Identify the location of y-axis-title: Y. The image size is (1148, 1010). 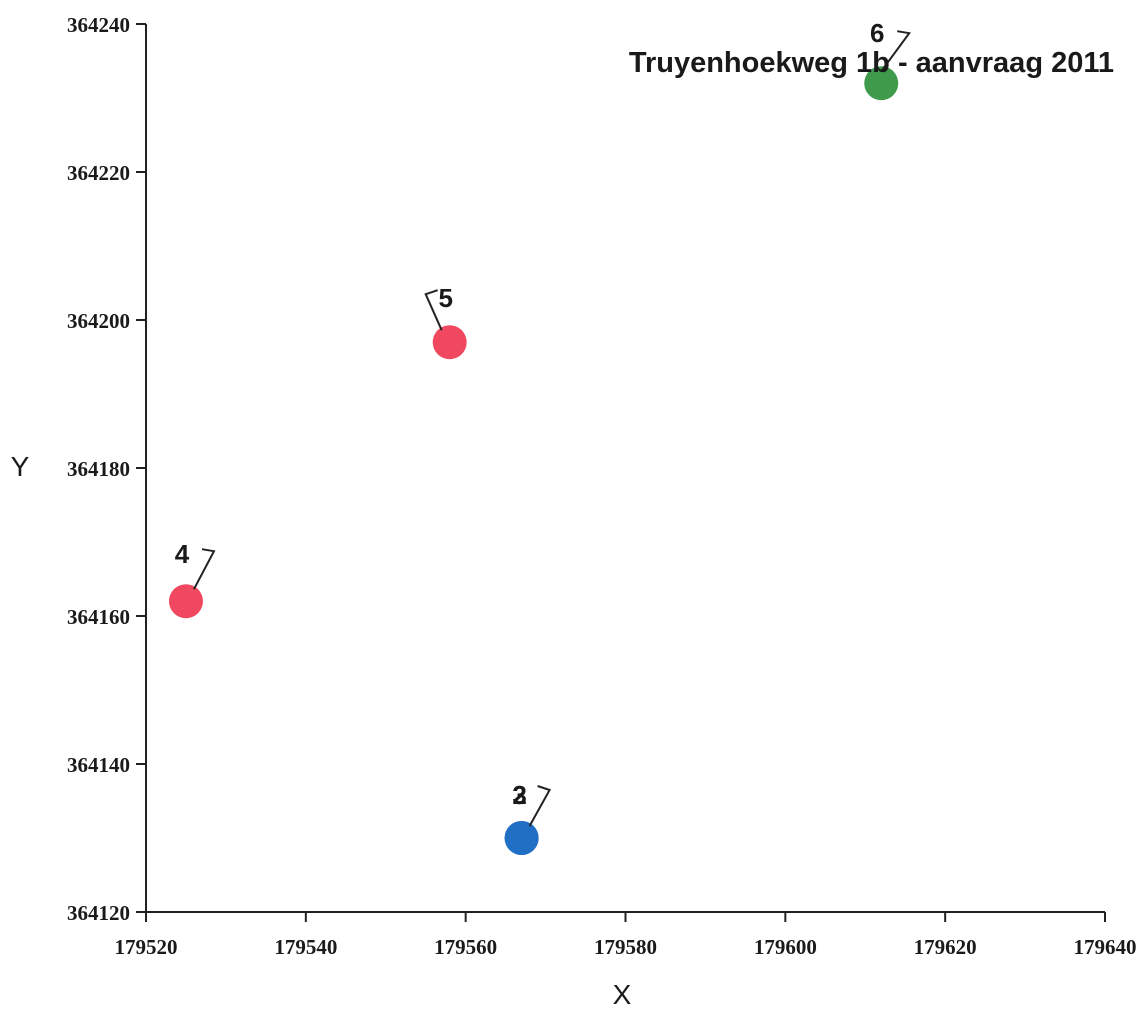
(20, 466).